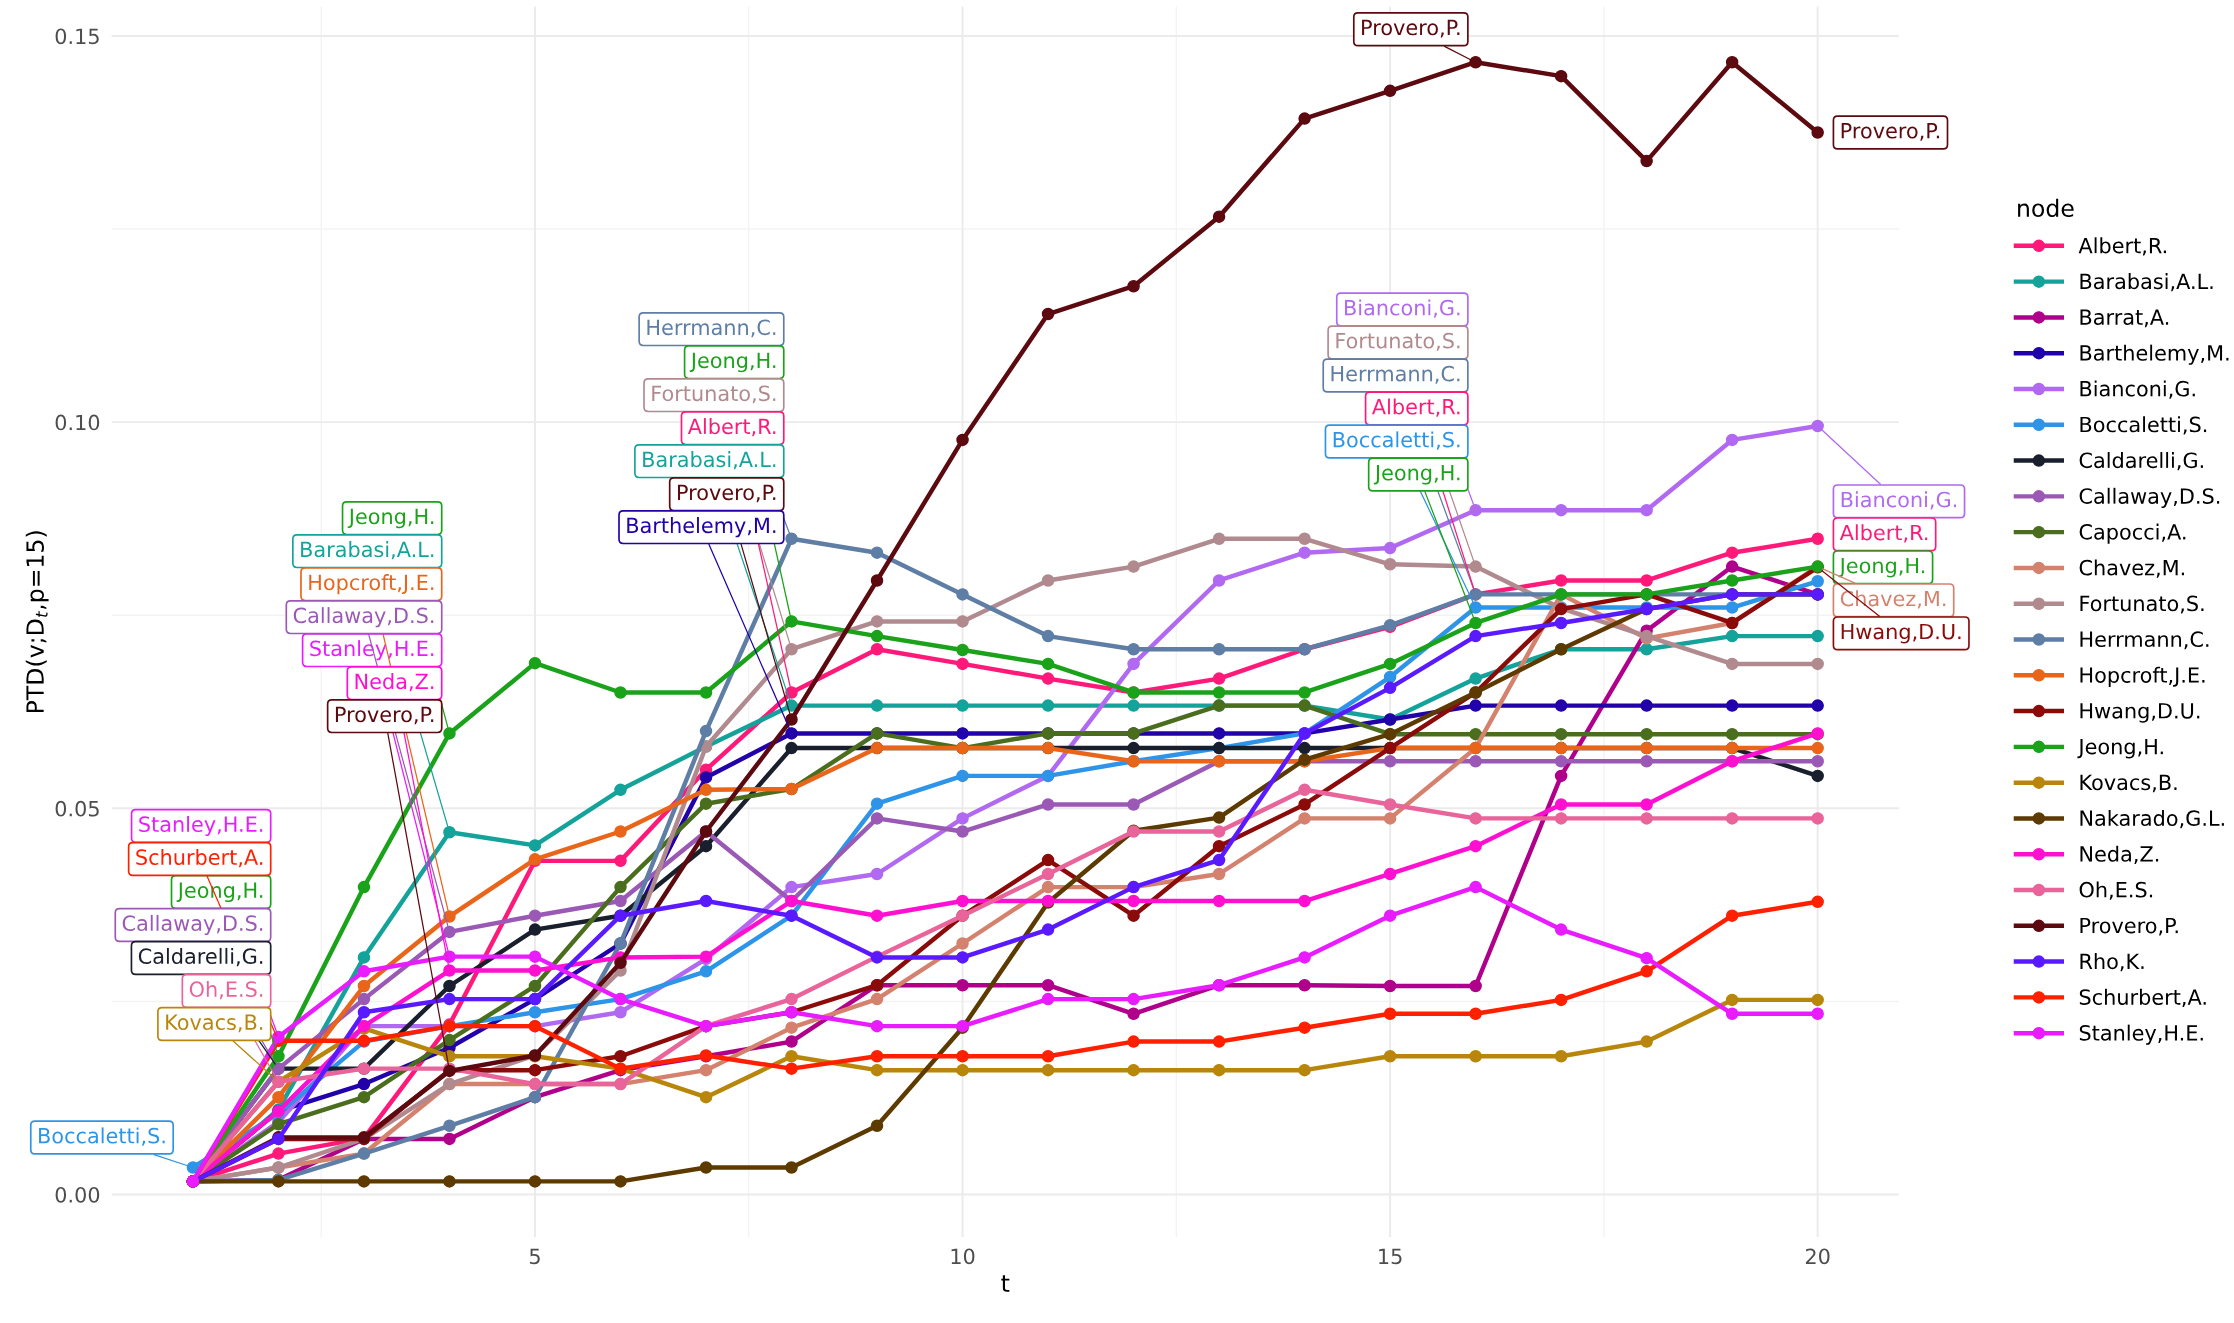  What do you see at coordinates (534, 1256) in the screenshot?
I see `x-tick-label: 5` at bounding box center [534, 1256].